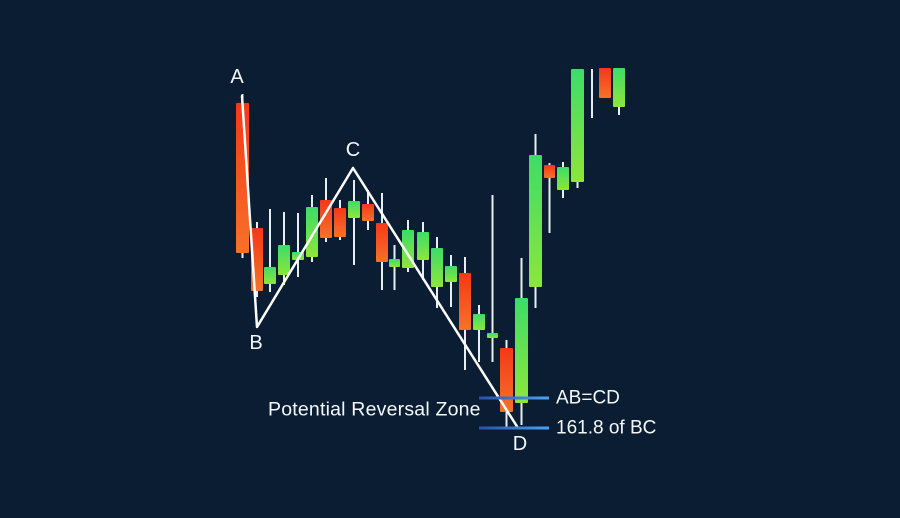 This screenshot has width=900, height=518. I want to click on point-label-a: A, so click(237, 77).